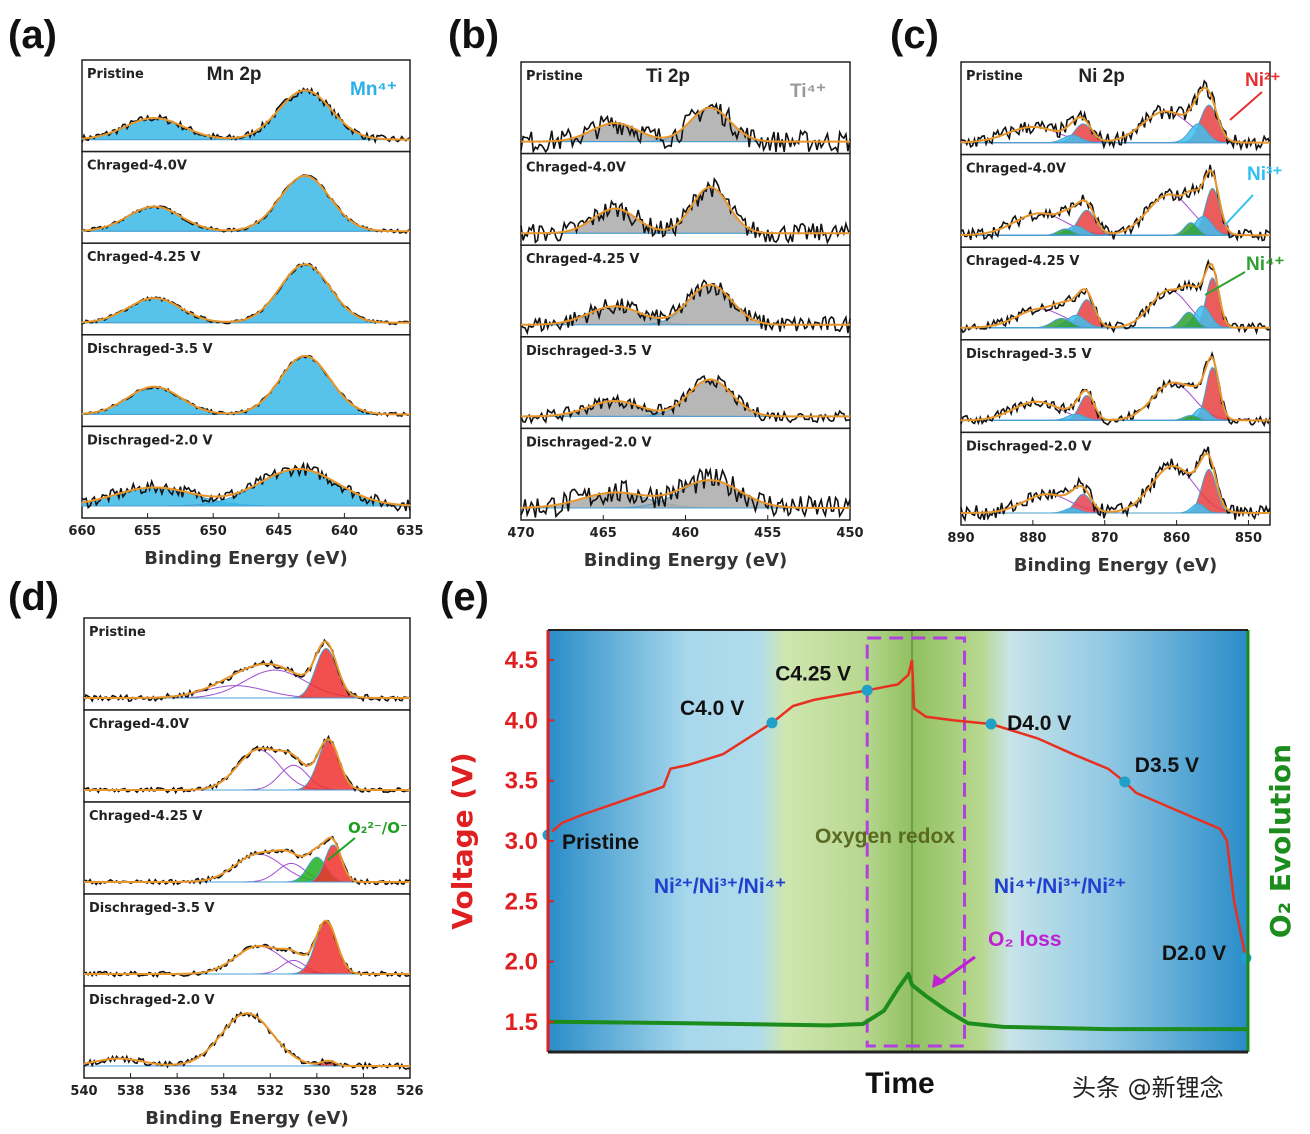 This screenshot has height=1134, width=1310. What do you see at coordinates (81, 531) in the screenshot?
I see `x-tick-label: 660` at bounding box center [81, 531].